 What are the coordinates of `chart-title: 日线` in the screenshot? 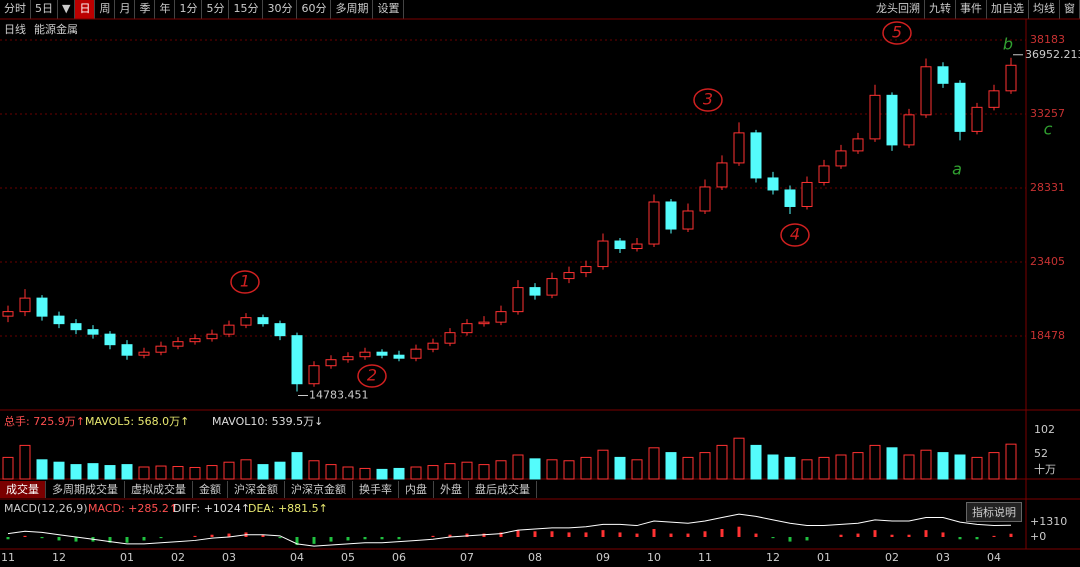 It's located at (15, 29).